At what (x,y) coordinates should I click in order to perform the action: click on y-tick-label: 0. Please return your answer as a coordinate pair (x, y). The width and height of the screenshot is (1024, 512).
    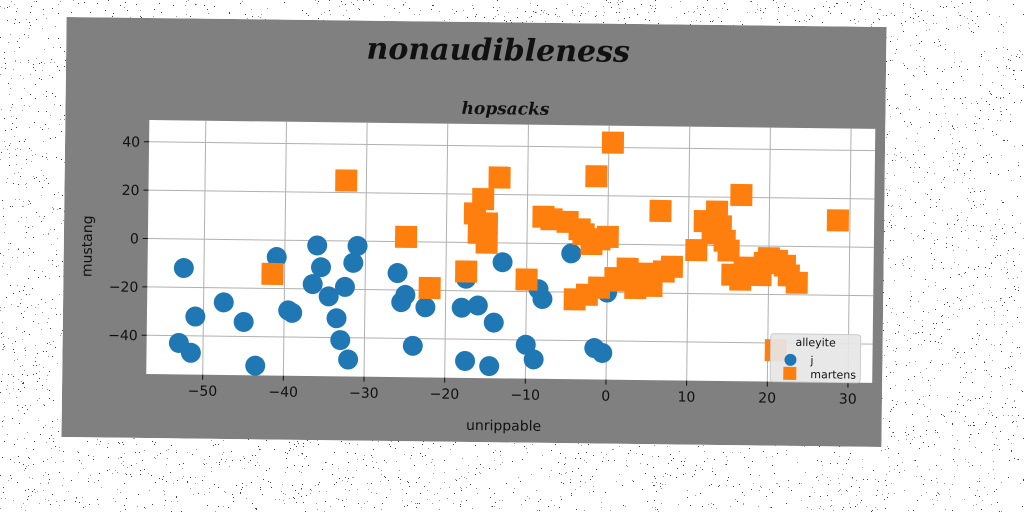
    Looking at the image, I should click on (134, 239).